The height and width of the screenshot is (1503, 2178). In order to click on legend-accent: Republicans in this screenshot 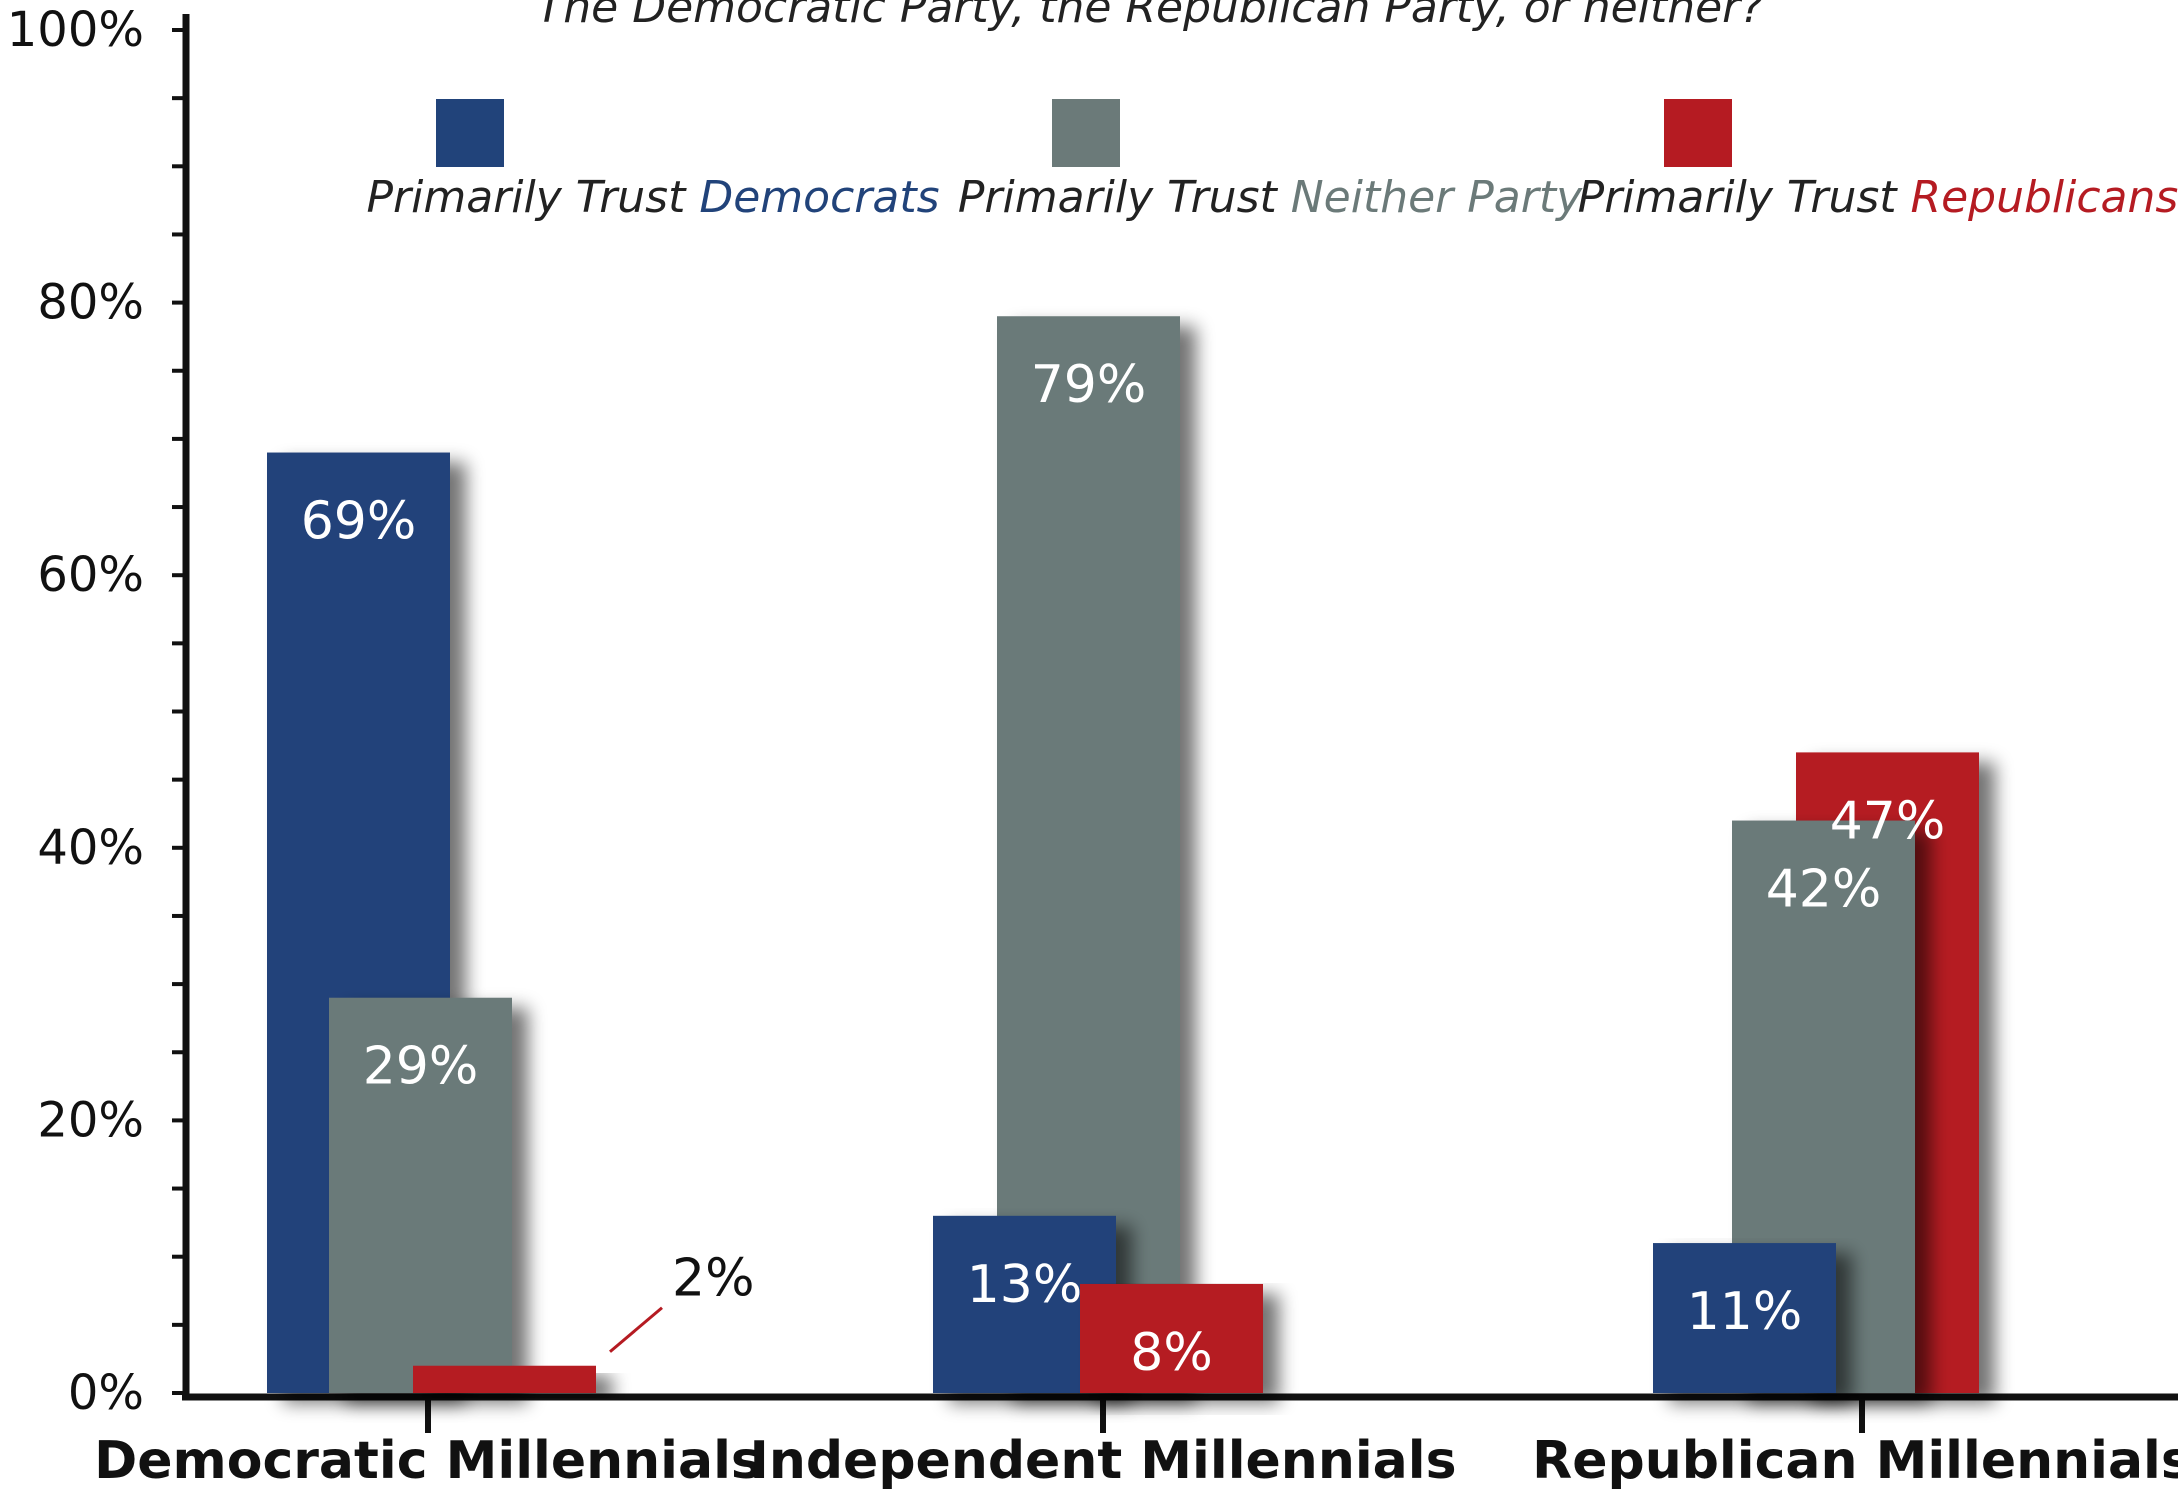, I will do `click(2044, 197)`.